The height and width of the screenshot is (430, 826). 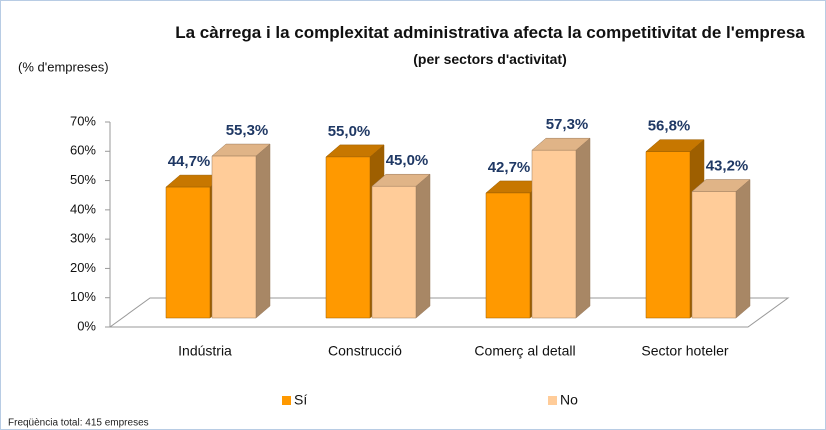 I want to click on y-tick-label: 0%, so click(x=86, y=325).